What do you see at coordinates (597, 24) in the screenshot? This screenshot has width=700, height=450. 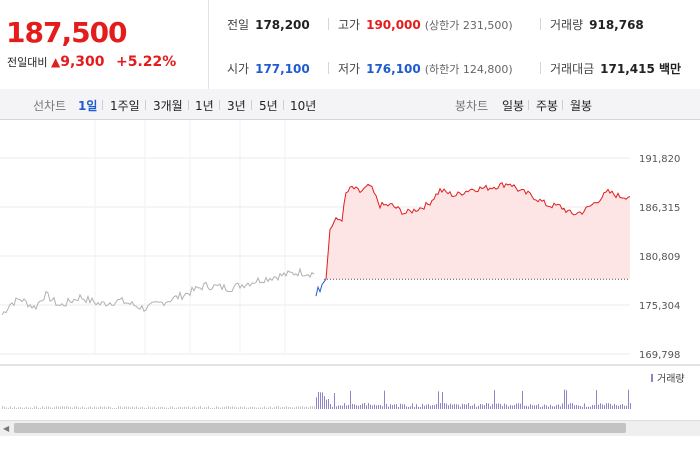 I see `stat-volume: 거래량 918,768` at bounding box center [597, 24].